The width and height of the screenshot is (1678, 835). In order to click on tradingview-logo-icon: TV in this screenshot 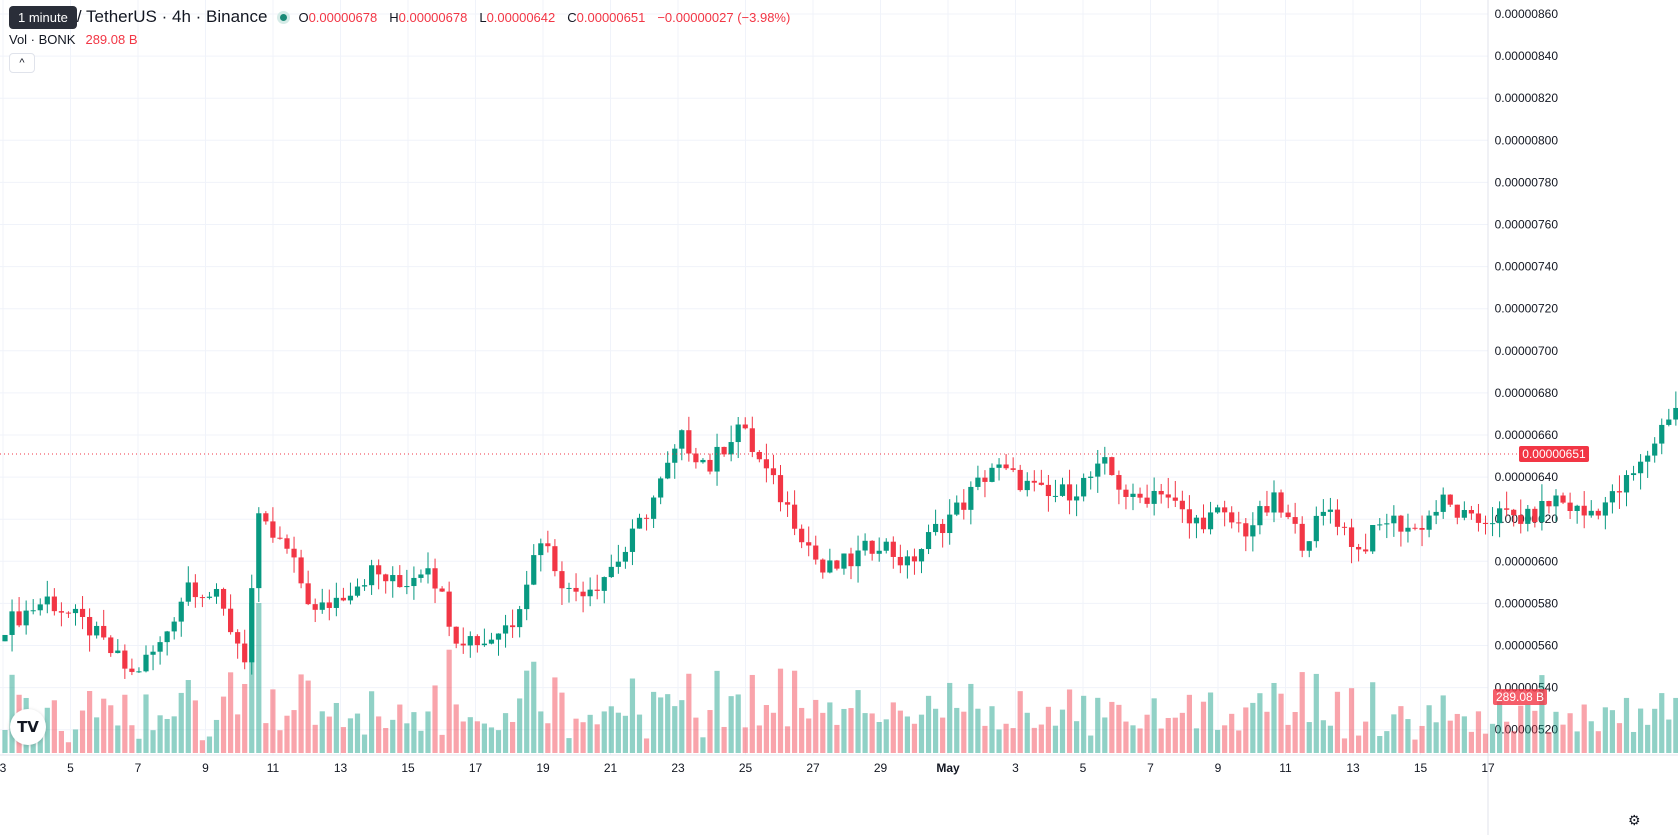, I will do `click(28, 727)`.